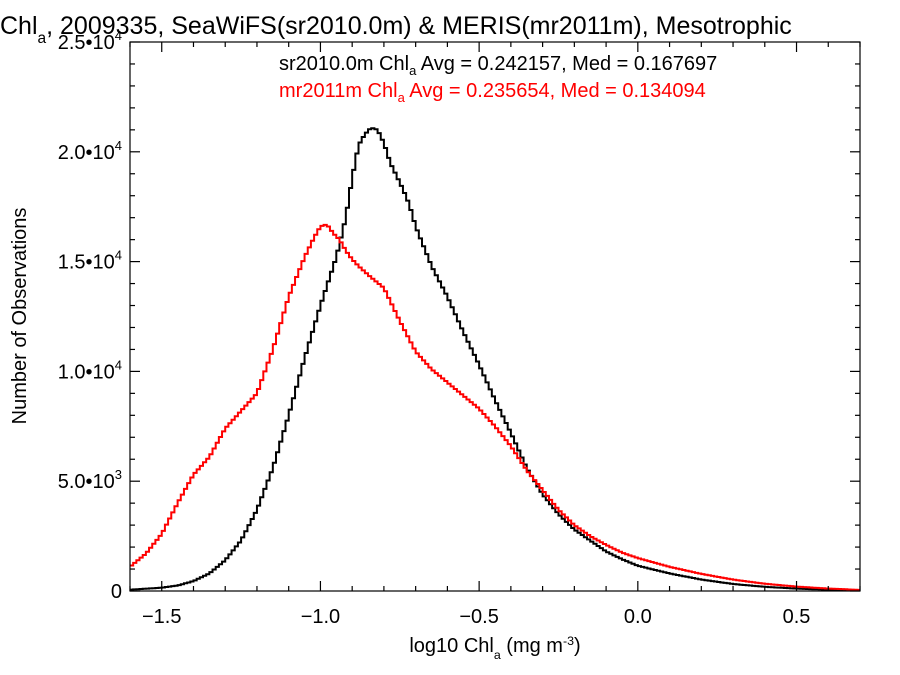  Describe the element at coordinates (161, 617) in the screenshot. I see `x-tick-label: −1.5` at that location.